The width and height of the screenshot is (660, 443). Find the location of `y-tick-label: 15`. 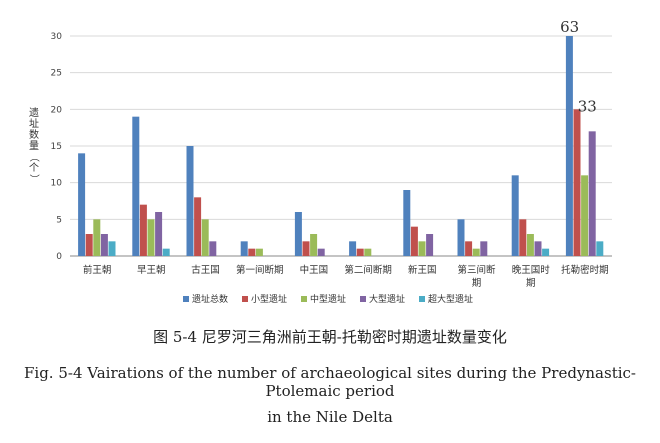

y-tick-label: 15 is located at coordinates (56, 147).